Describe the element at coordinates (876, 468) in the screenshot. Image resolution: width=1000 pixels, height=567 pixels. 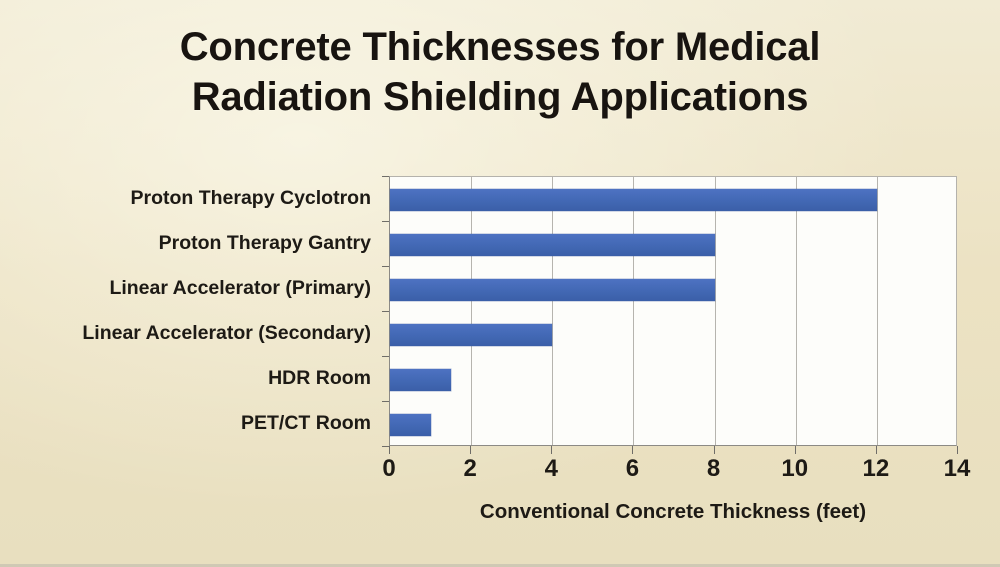
I see `x-axis-tick-label: 12` at that location.